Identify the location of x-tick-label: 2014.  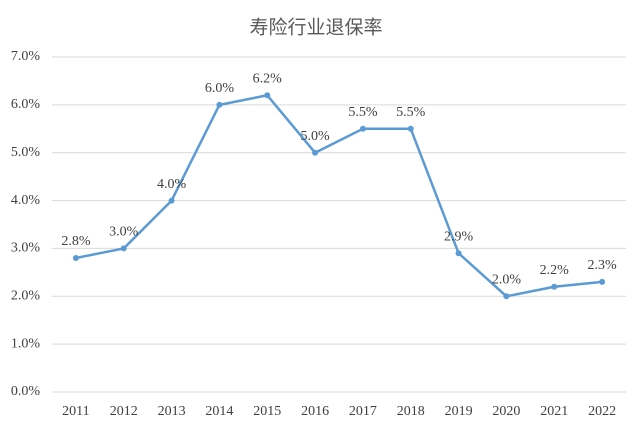
(219, 411).